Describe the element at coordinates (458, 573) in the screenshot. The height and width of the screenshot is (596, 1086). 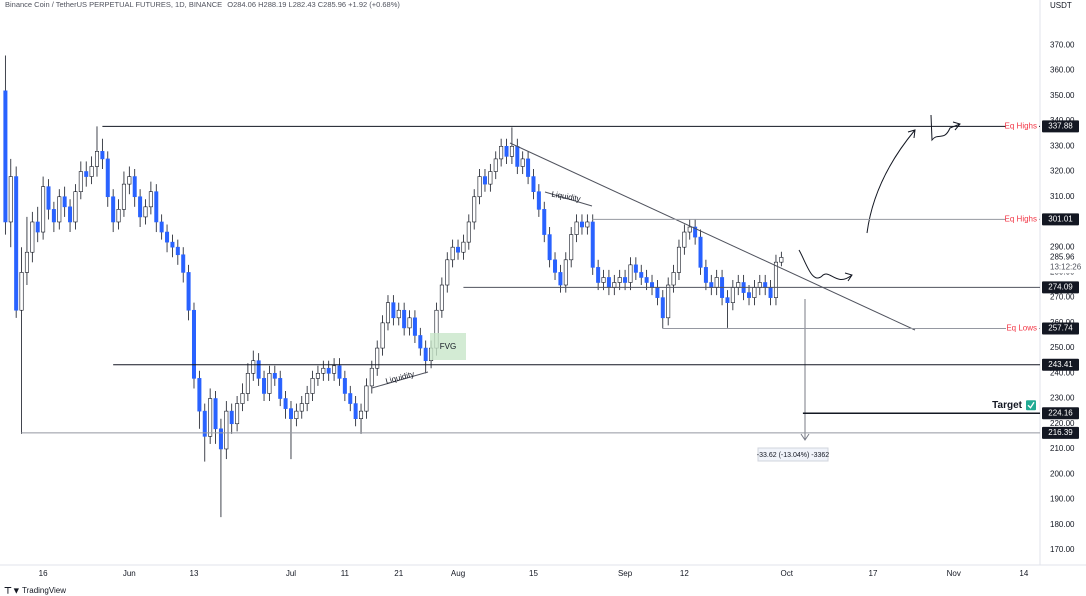
I see `x-tick-label: Aug` at that location.